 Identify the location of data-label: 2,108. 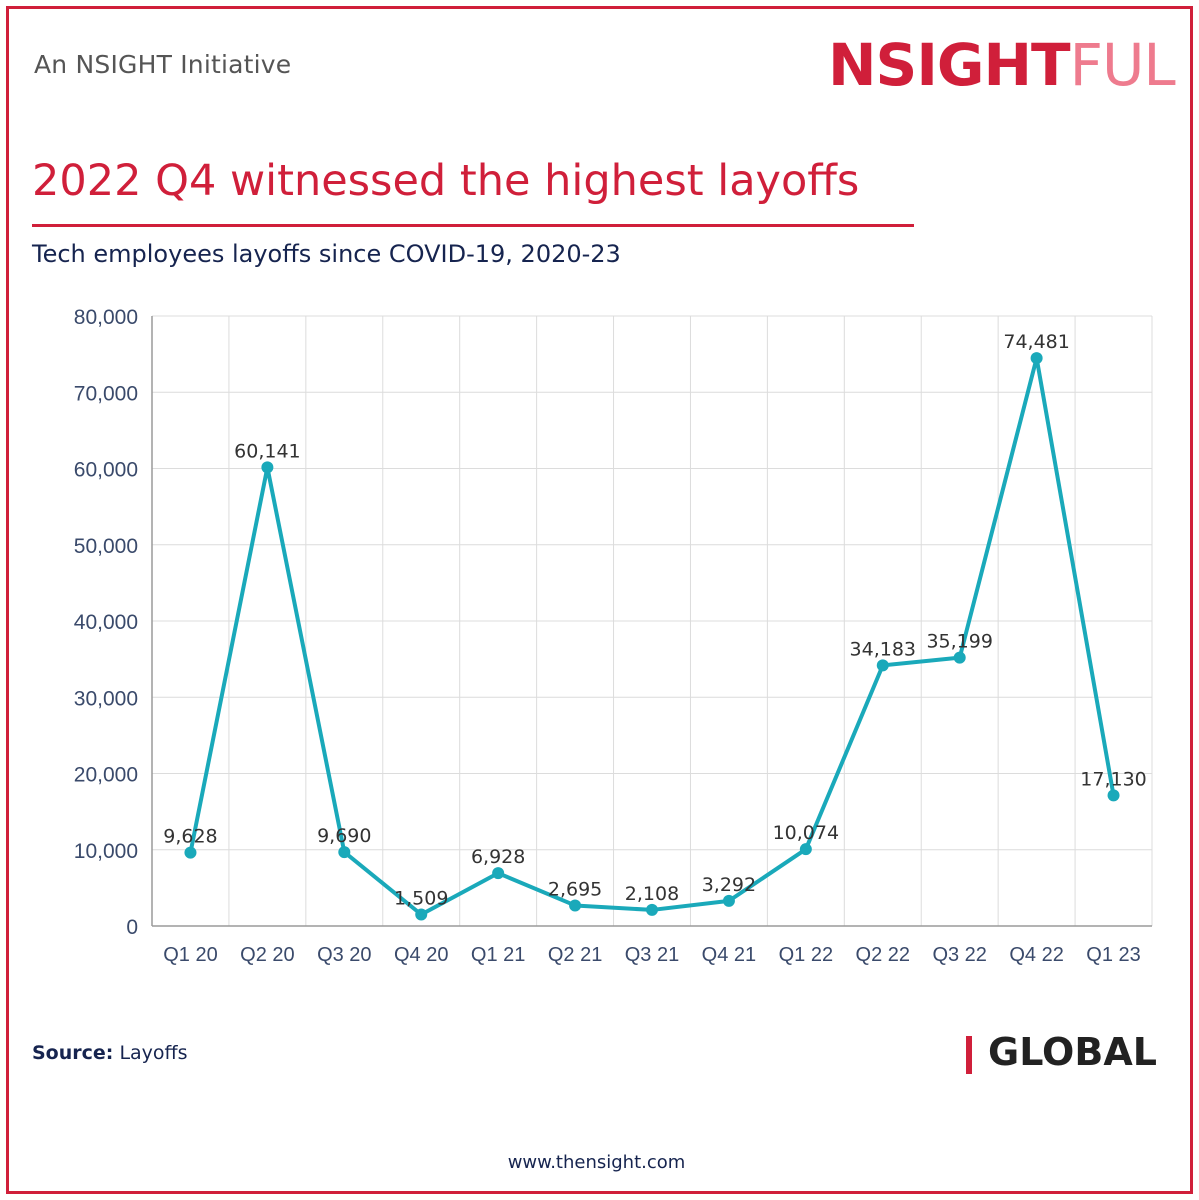
(652, 894).